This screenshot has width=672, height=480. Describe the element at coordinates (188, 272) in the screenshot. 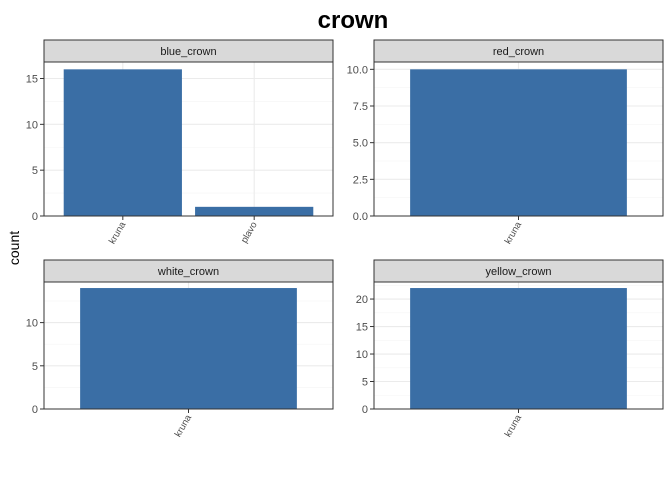

I see `strip-label: white_crown` at that location.